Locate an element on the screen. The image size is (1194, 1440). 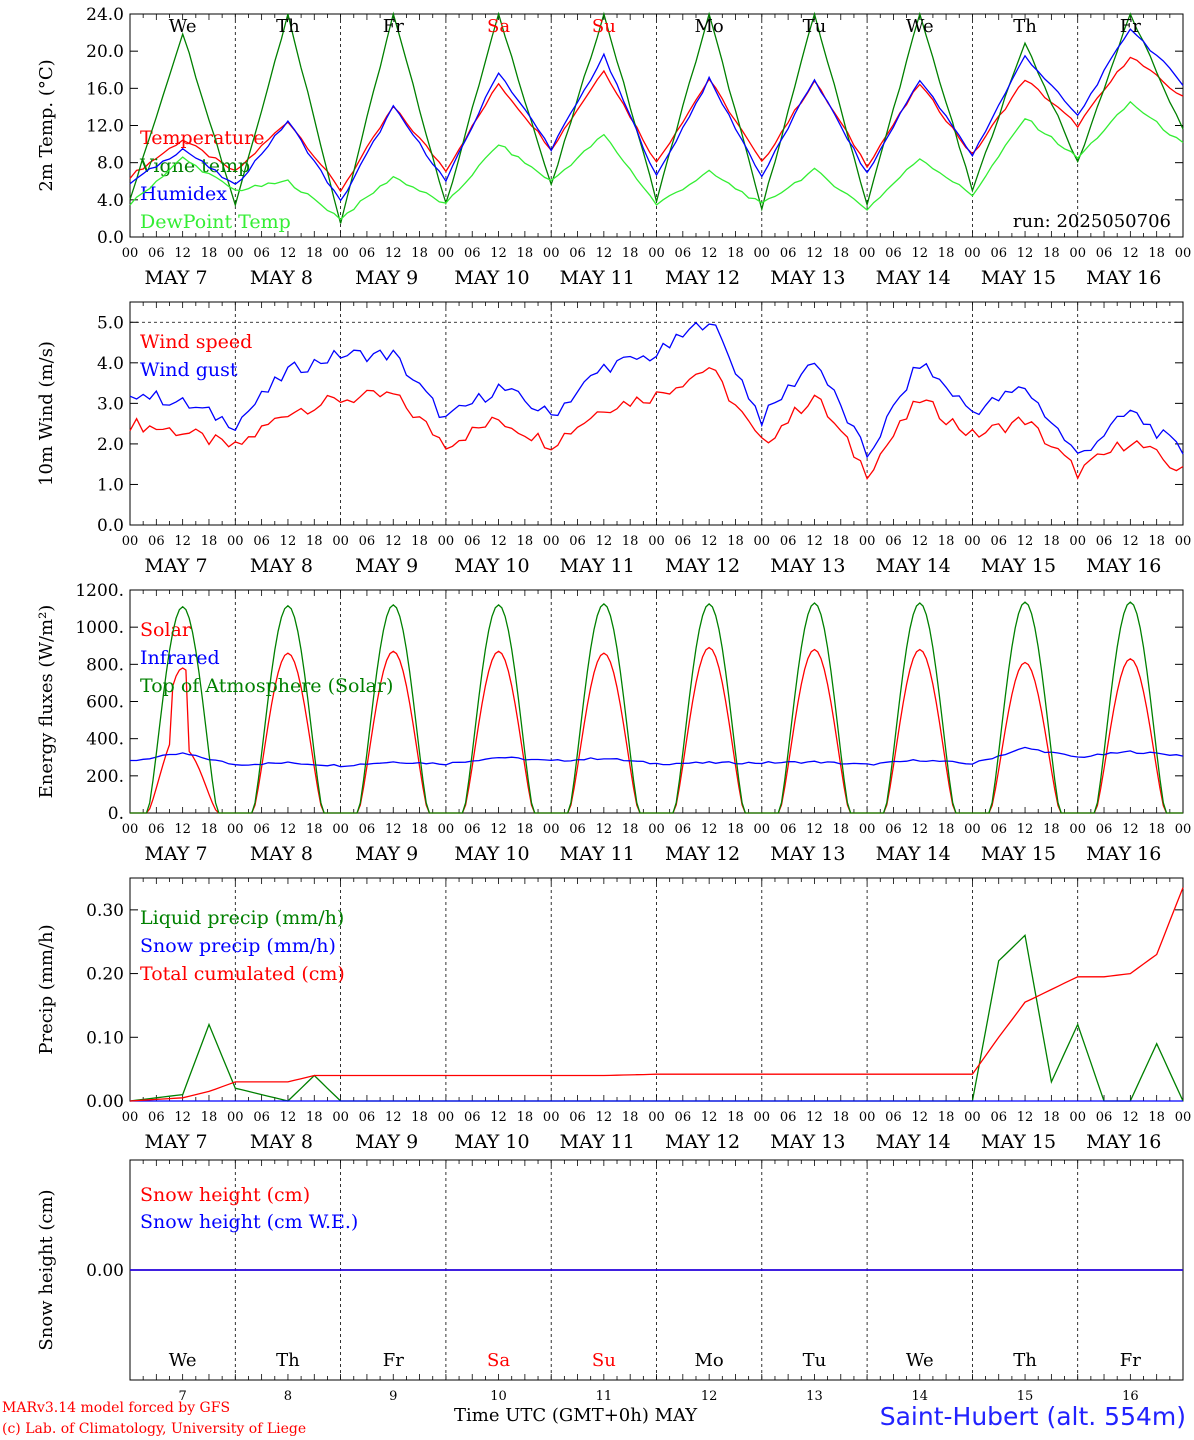
energy-date-label: MAY 15 is located at coordinates (1018, 854).